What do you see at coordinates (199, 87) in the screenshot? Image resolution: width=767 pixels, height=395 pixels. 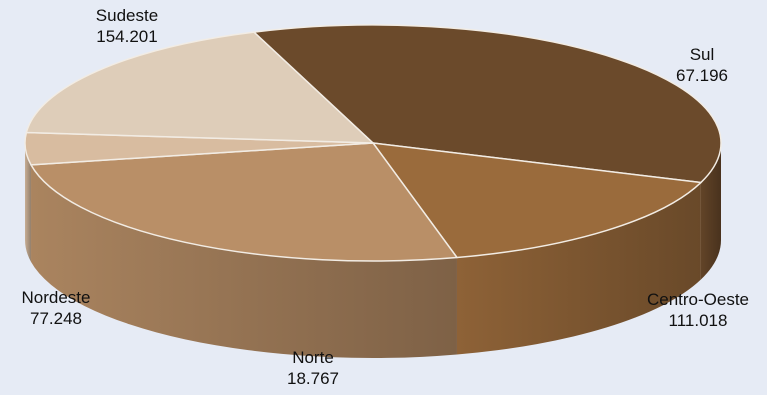 I see `slice-nordeste` at bounding box center [199, 87].